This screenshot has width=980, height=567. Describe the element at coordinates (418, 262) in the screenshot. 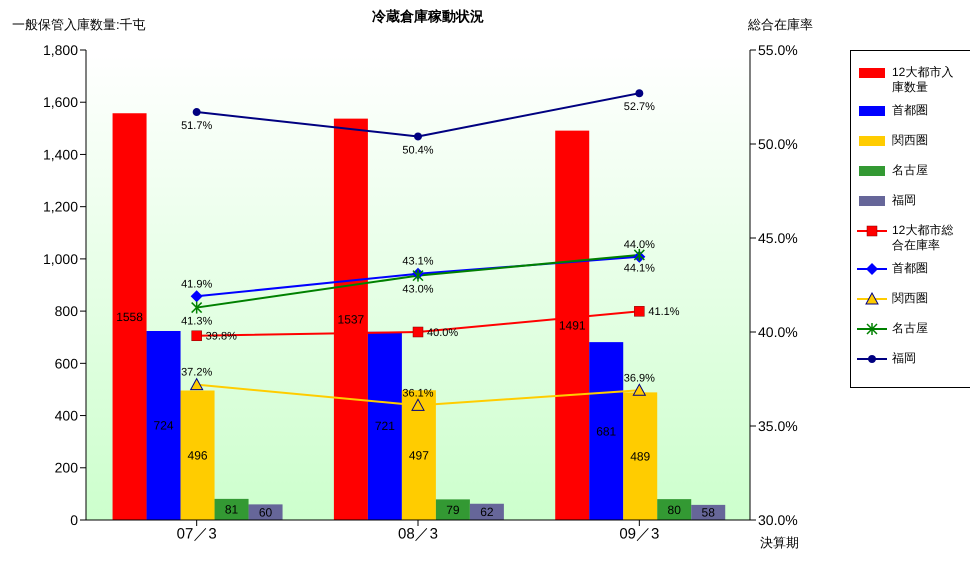

I see `data-label: 43.1%` at that location.